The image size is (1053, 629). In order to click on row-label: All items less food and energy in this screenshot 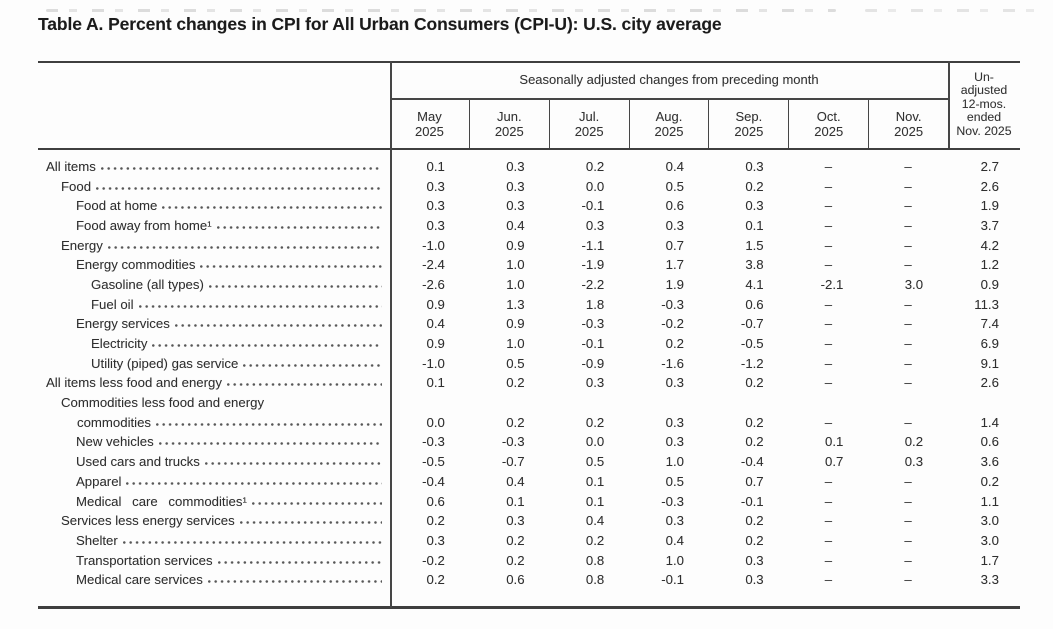, I will do `click(134, 383)`.